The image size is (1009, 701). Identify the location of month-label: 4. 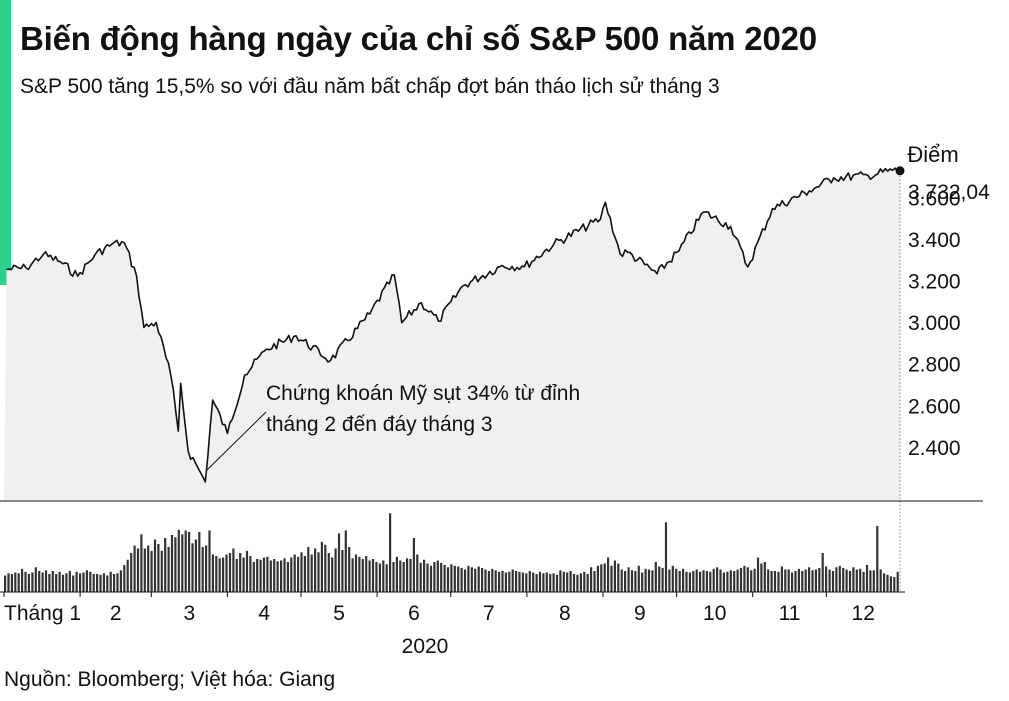
(264, 613).